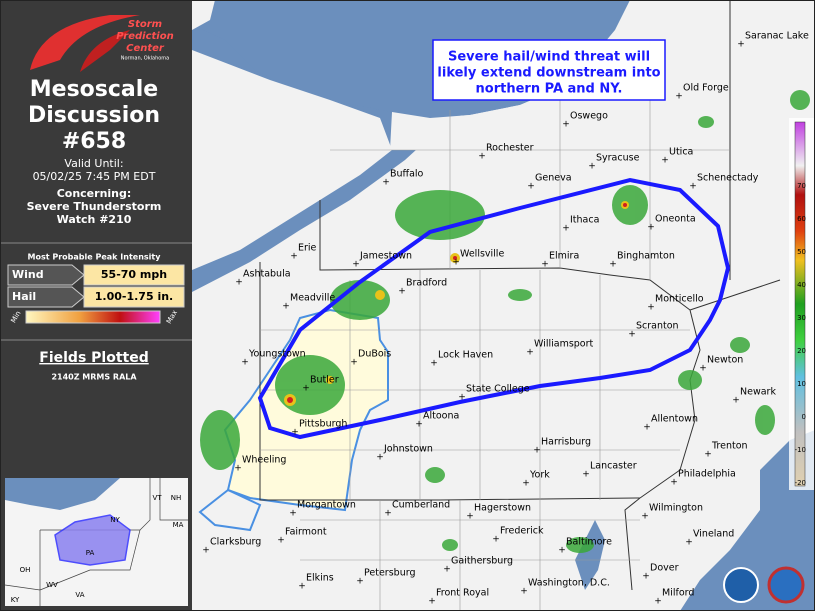  Describe the element at coordinates (569, 583) in the screenshot. I see `city-label: Washington, D.C.` at that location.